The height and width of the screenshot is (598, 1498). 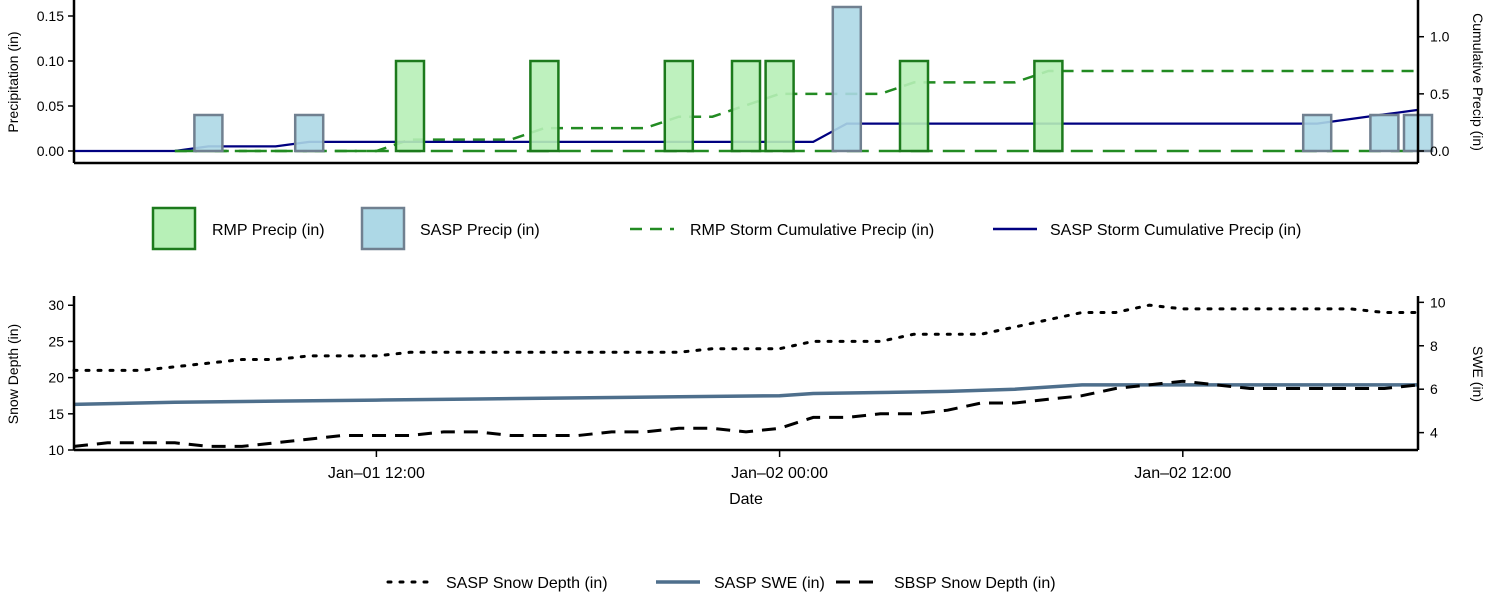 I want to click on y-tick-label: 0.05, so click(x=50, y=106).